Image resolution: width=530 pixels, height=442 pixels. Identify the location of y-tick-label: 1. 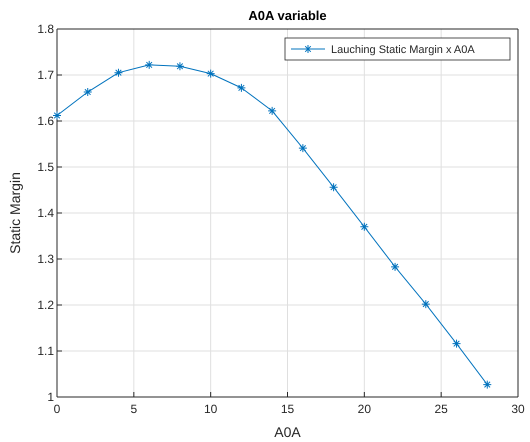
(50, 397).